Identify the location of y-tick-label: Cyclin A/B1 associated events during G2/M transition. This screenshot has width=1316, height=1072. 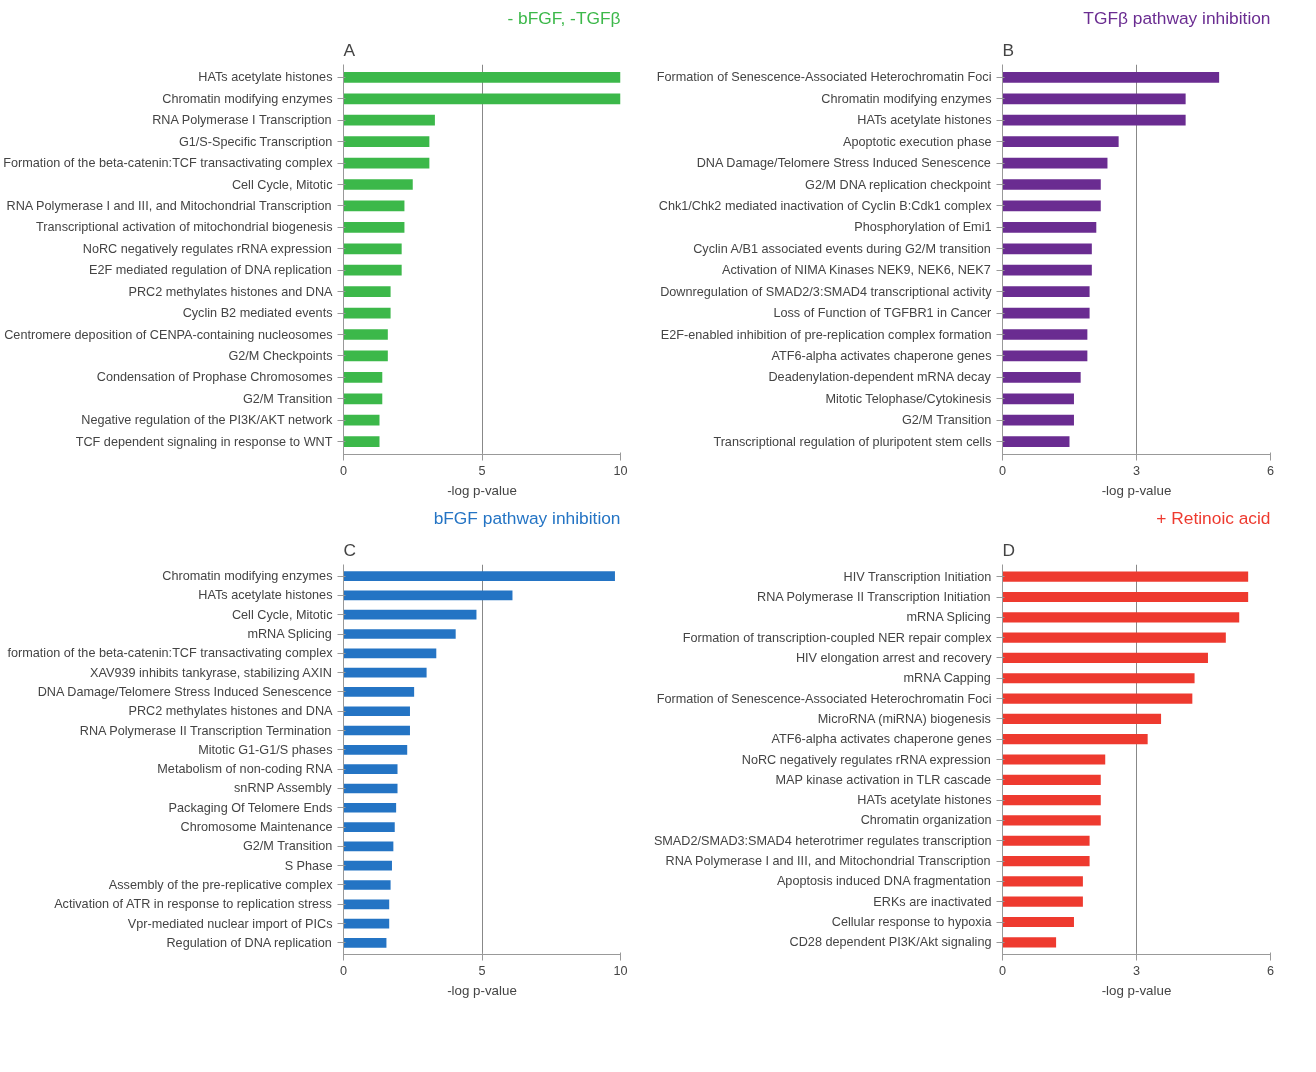
(842, 248).